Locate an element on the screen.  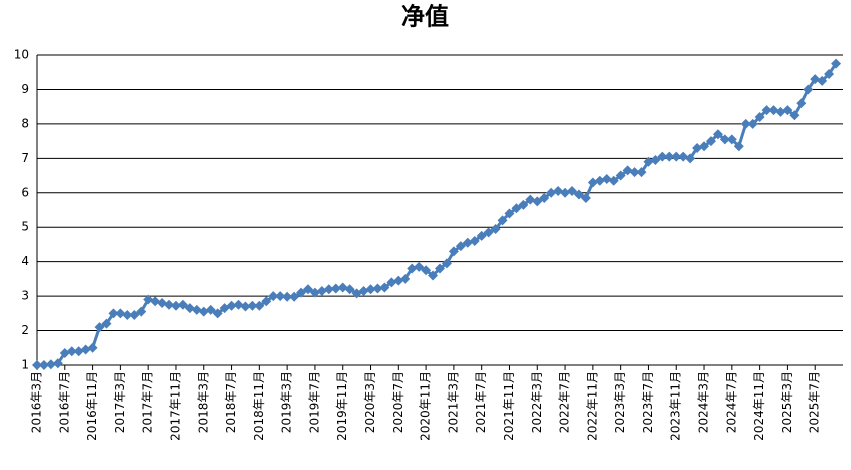
x-tick-label: 2016年11月 is located at coordinates (92, 406).